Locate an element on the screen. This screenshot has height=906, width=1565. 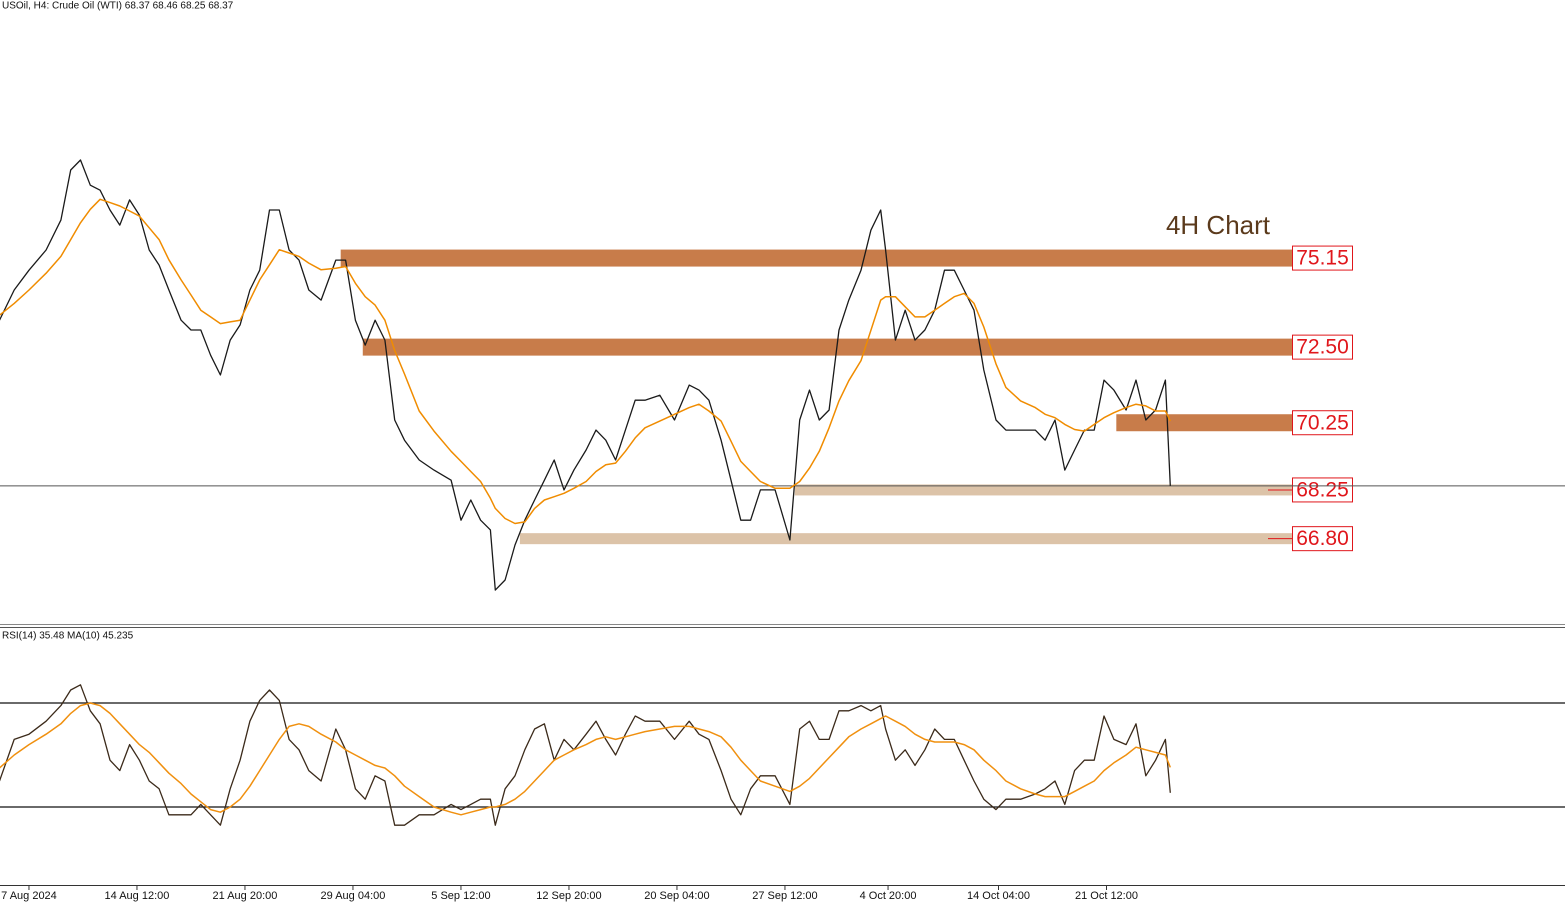
x-tick-label: 21 Aug 20:00 is located at coordinates (245, 896).